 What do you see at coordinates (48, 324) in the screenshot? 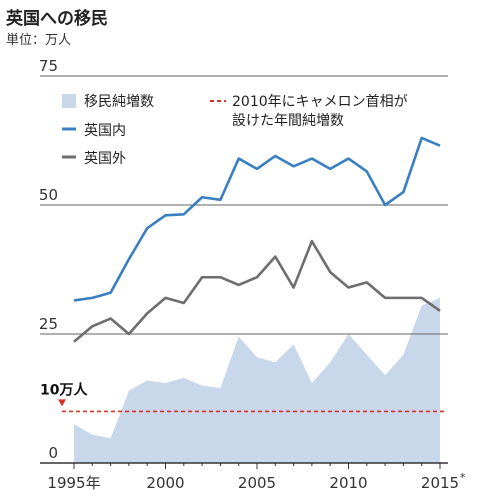
I see `y-tick-label: 25` at bounding box center [48, 324].